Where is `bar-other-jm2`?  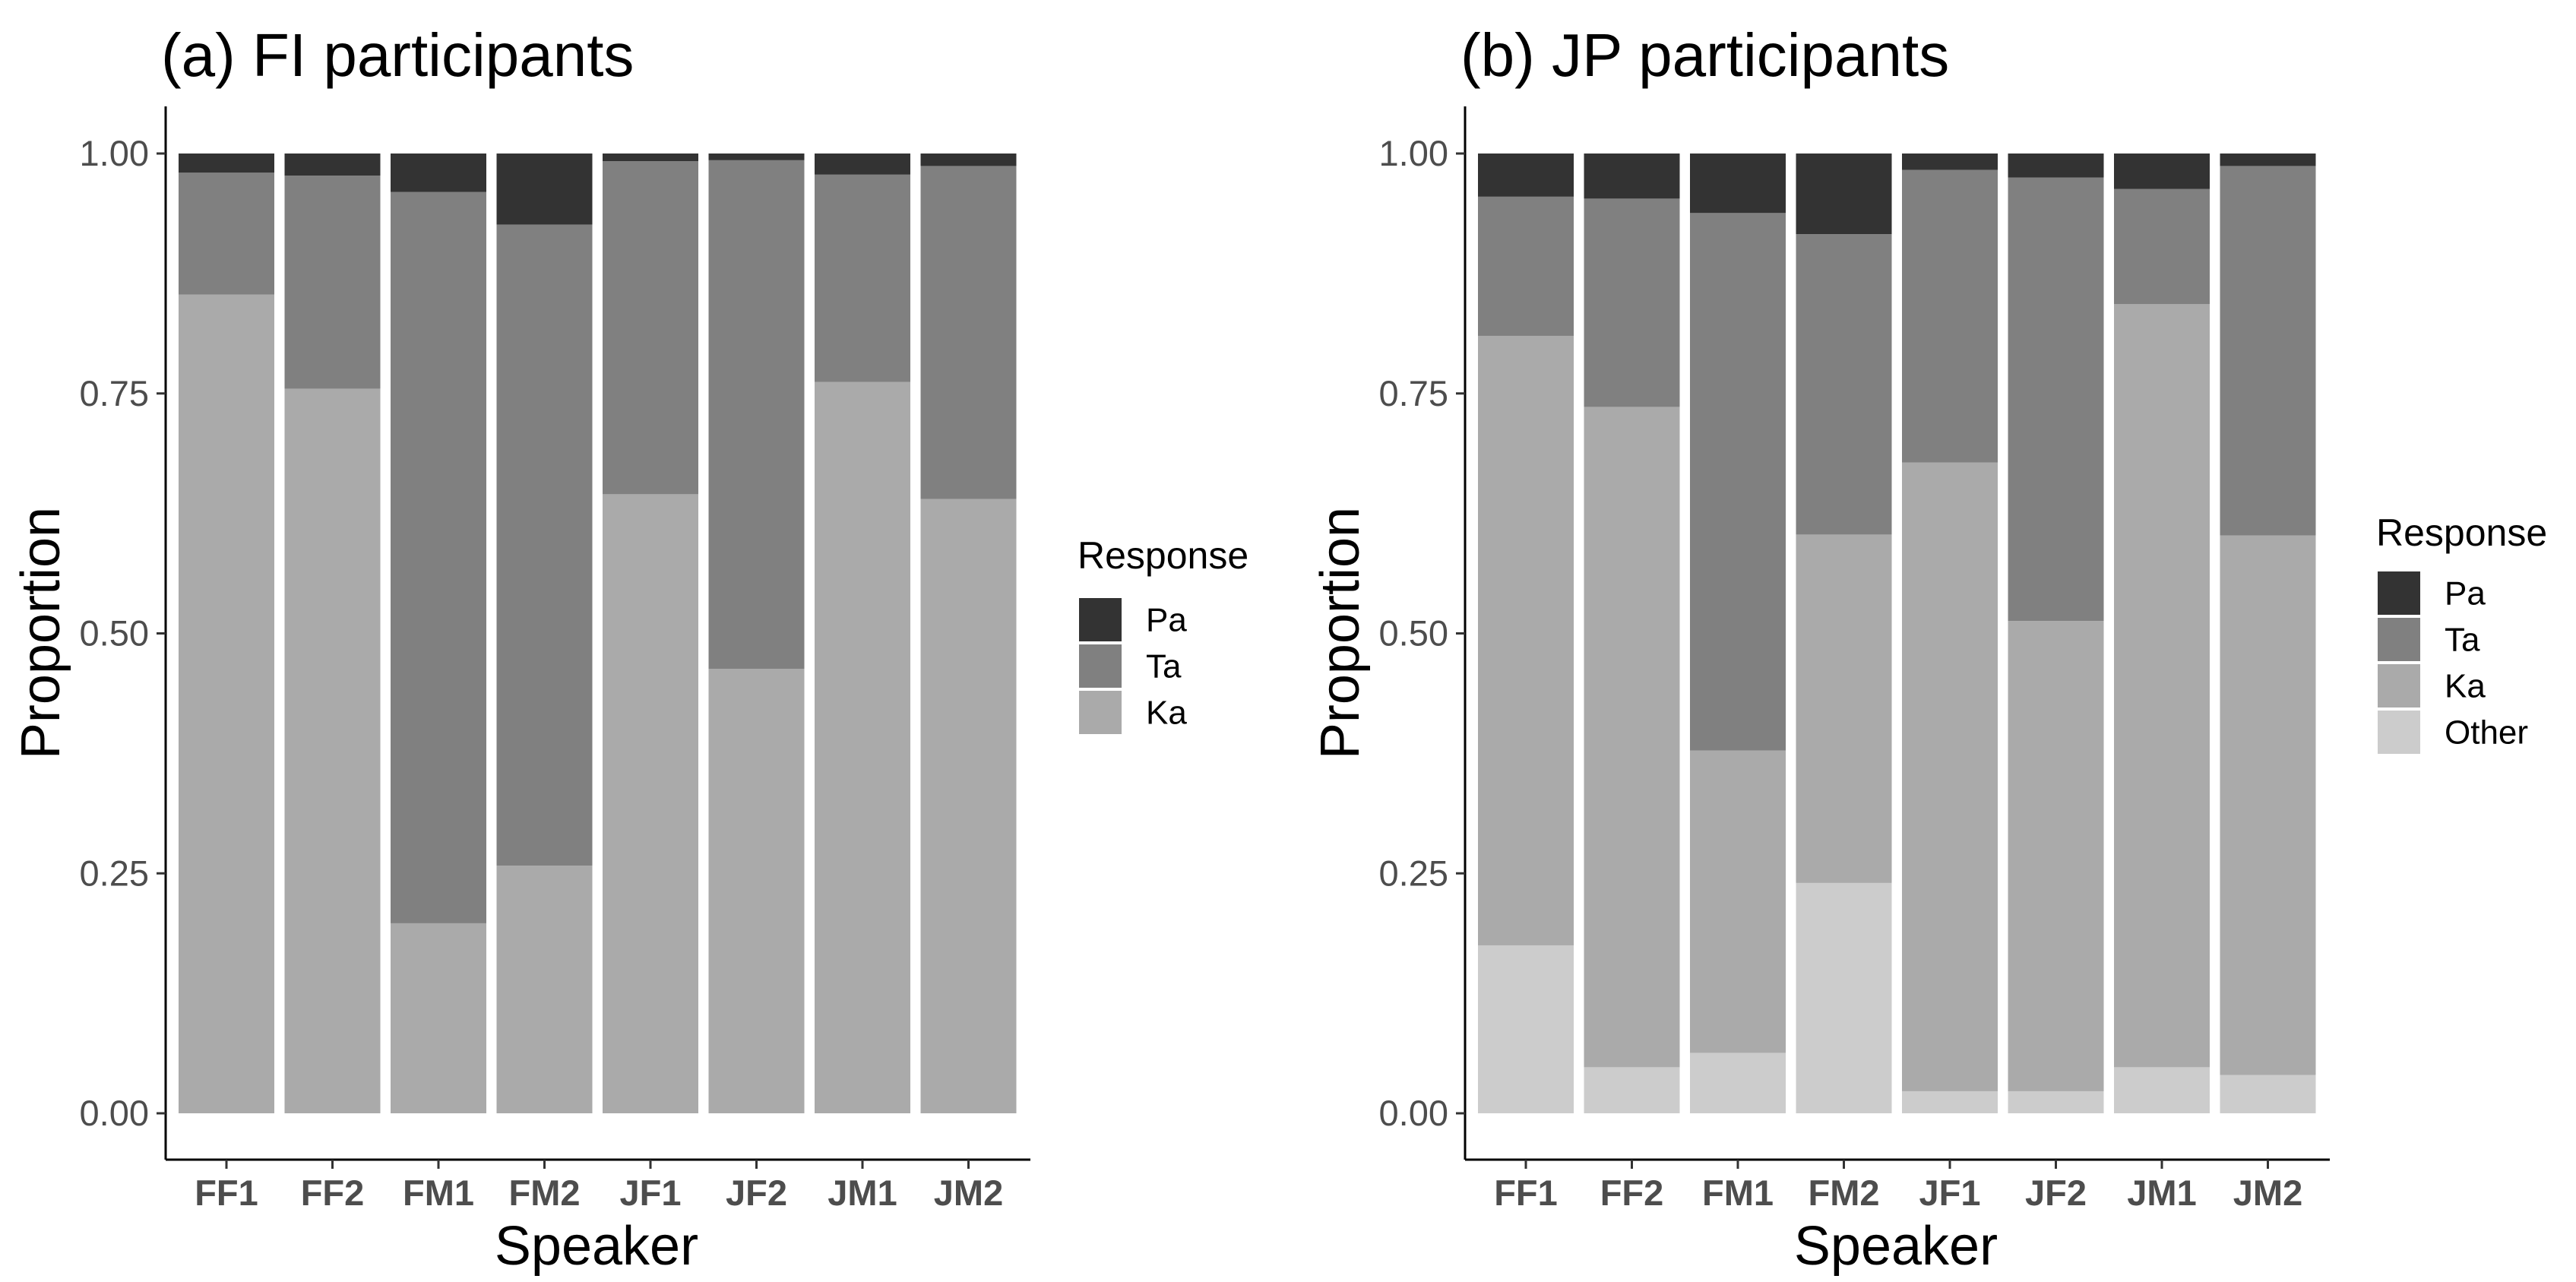 bar-other-jm2 is located at coordinates (2268, 1094).